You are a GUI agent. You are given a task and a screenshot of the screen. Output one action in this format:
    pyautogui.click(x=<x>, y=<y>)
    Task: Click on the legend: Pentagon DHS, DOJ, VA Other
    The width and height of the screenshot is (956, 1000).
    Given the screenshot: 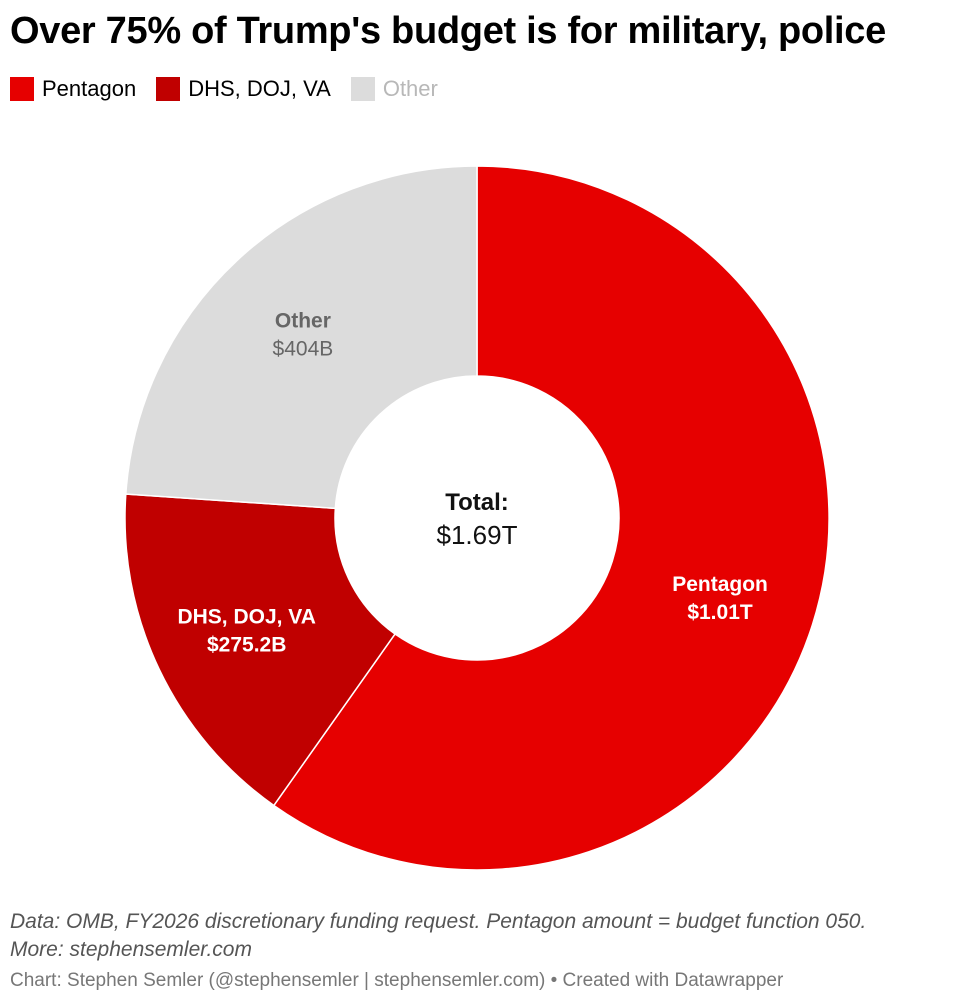 What is the action you would take?
    pyautogui.click(x=224, y=89)
    